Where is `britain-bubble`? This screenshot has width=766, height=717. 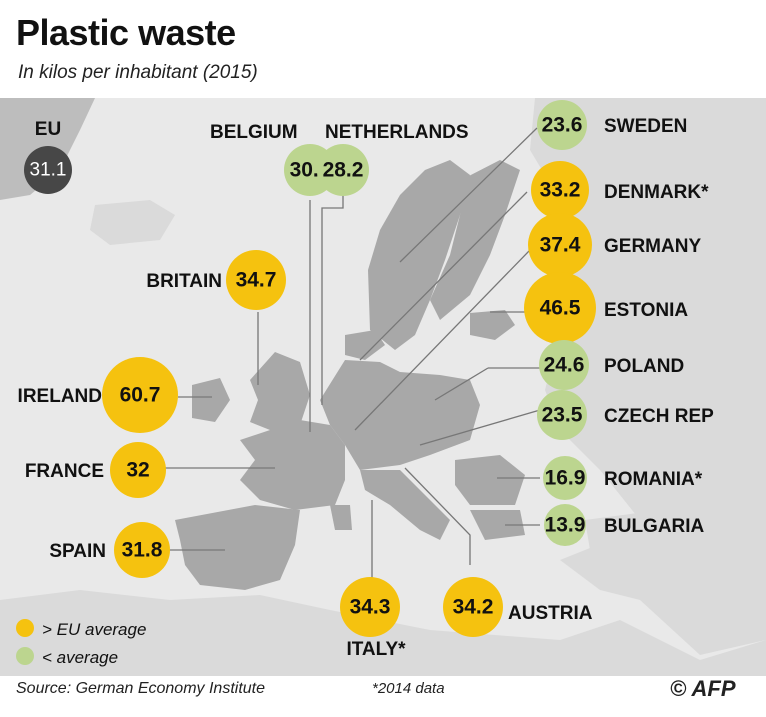 britain-bubble is located at coordinates (256, 280).